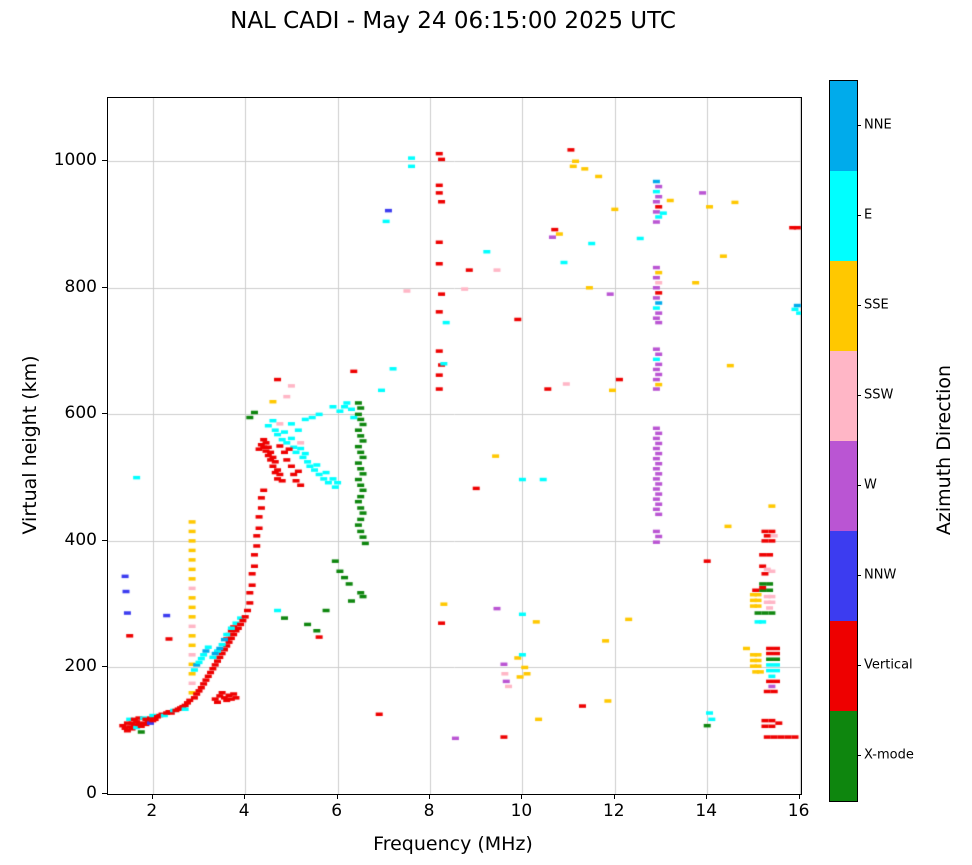  Describe the element at coordinates (879, 395) in the screenshot. I see `colorbar-tick-label: SSW` at that location.